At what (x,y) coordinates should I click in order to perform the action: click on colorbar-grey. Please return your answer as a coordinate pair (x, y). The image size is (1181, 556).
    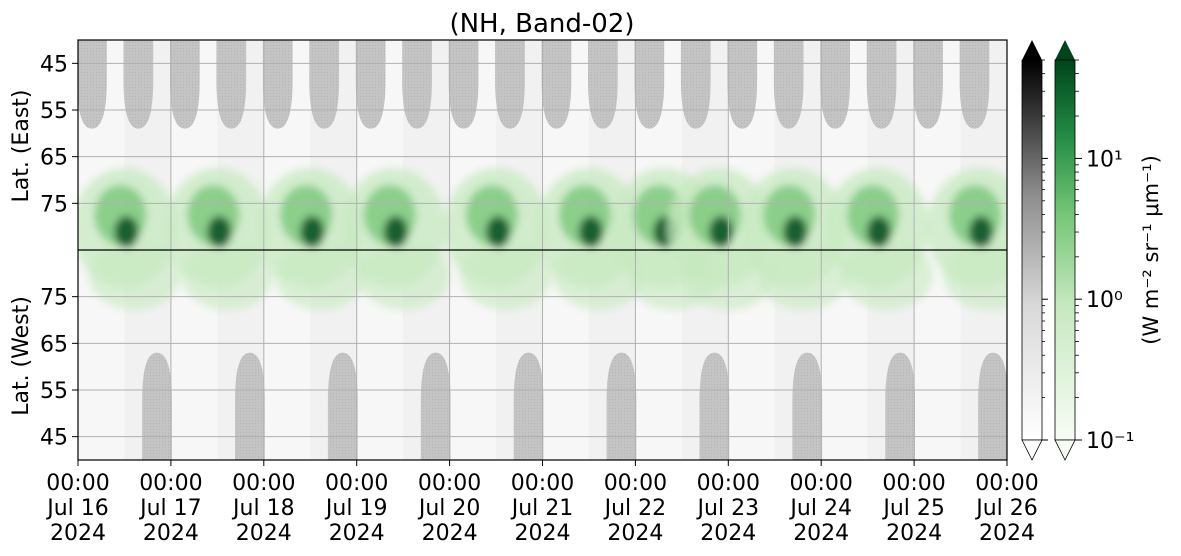
    Looking at the image, I should click on (1032, 250).